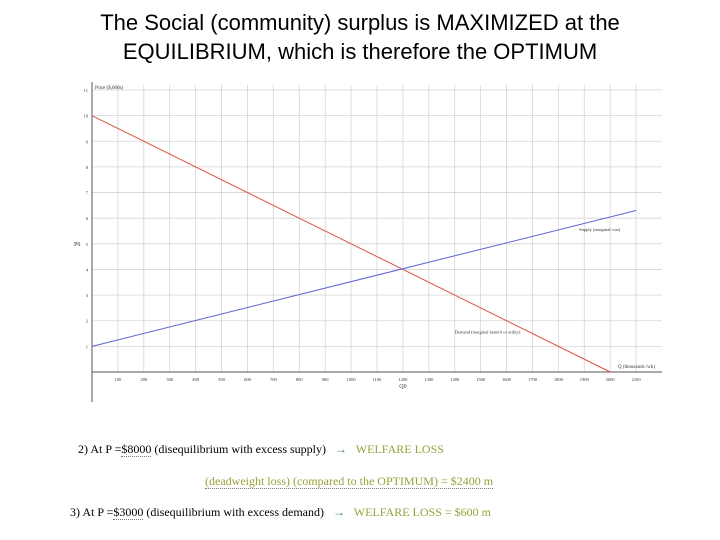 This screenshot has width=720, height=540. What do you see at coordinates (87, 269) in the screenshot?
I see `y-tick-label: 4` at bounding box center [87, 269].